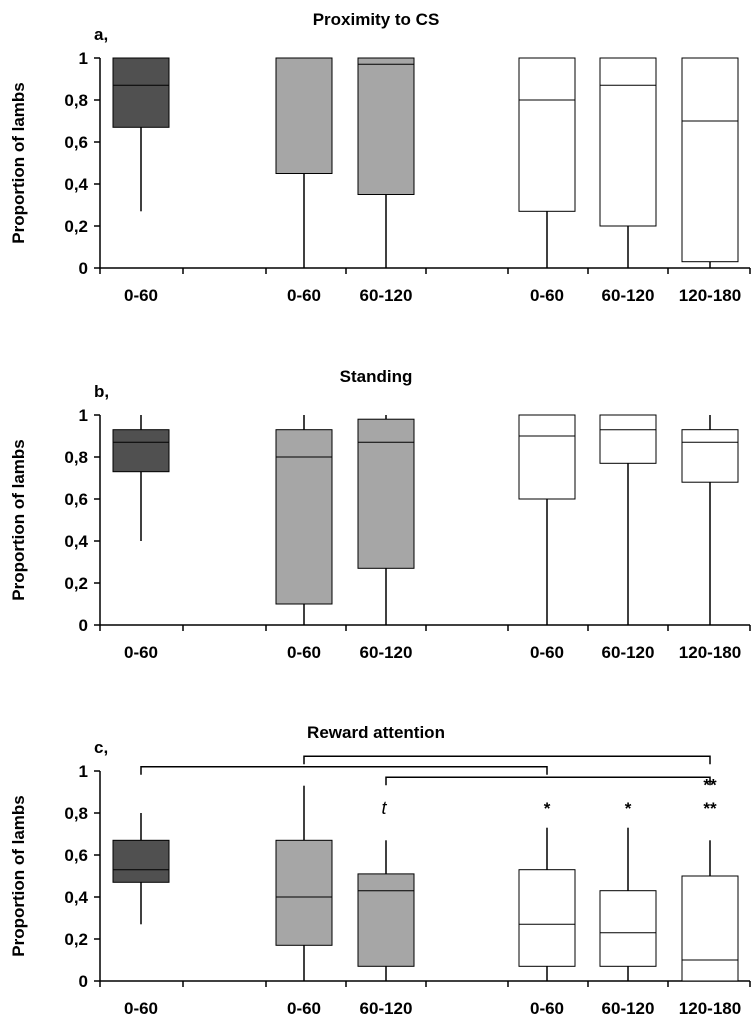  What do you see at coordinates (376, 376) in the screenshot?
I see `panel-title: Standing` at bounding box center [376, 376].